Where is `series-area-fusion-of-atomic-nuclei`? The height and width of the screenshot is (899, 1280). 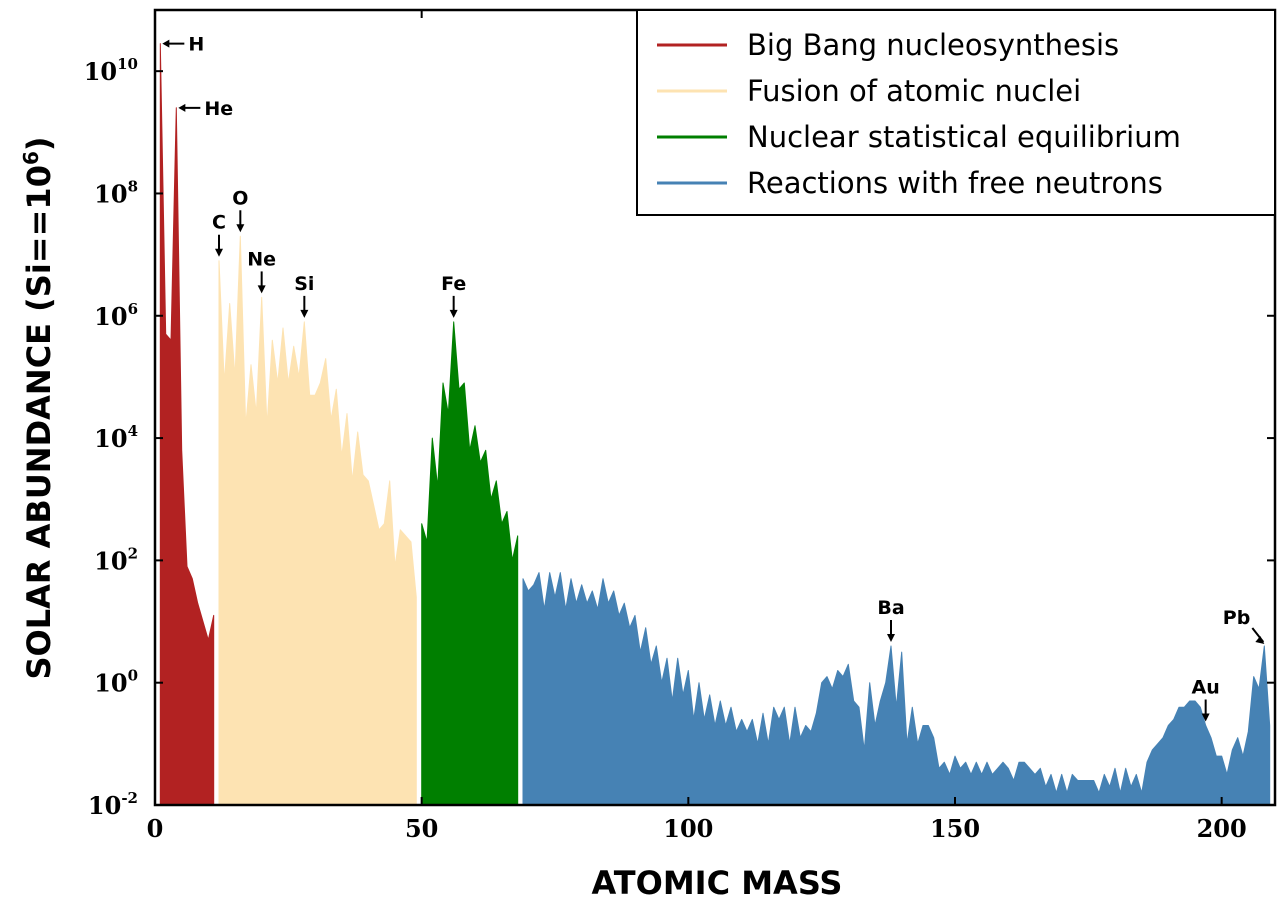 series-area-fusion-of-atomic-nuclei is located at coordinates (317, 520).